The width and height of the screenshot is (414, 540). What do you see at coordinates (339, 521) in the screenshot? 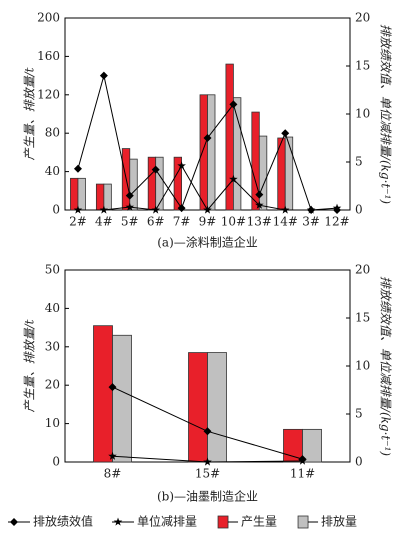
I see `legend-label: 排放量` at bounding box center [339, 521].